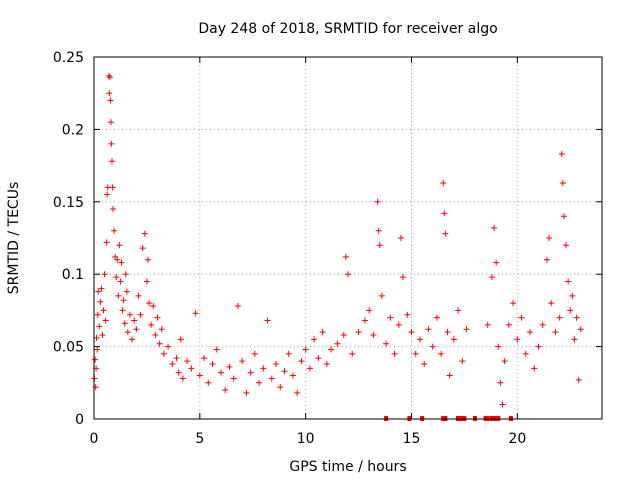 This screenshot has height=480, width=640. What do you see at coordinates (73, 275) in the screenshot?
I see `y-tick-label: 0.1` at bounding box center [73, 275].